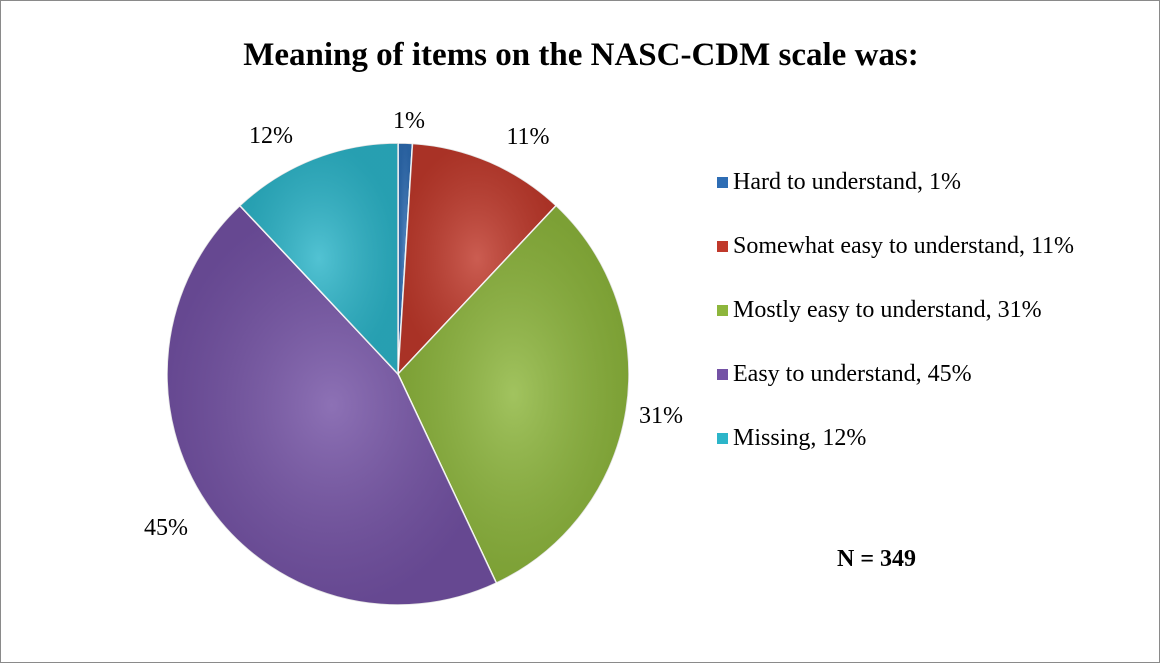  What do you see at coordinates (409, 121) in the screenshot?
I see `data-label-hard-to-understand: 1%` at bounding box center [409, 121].